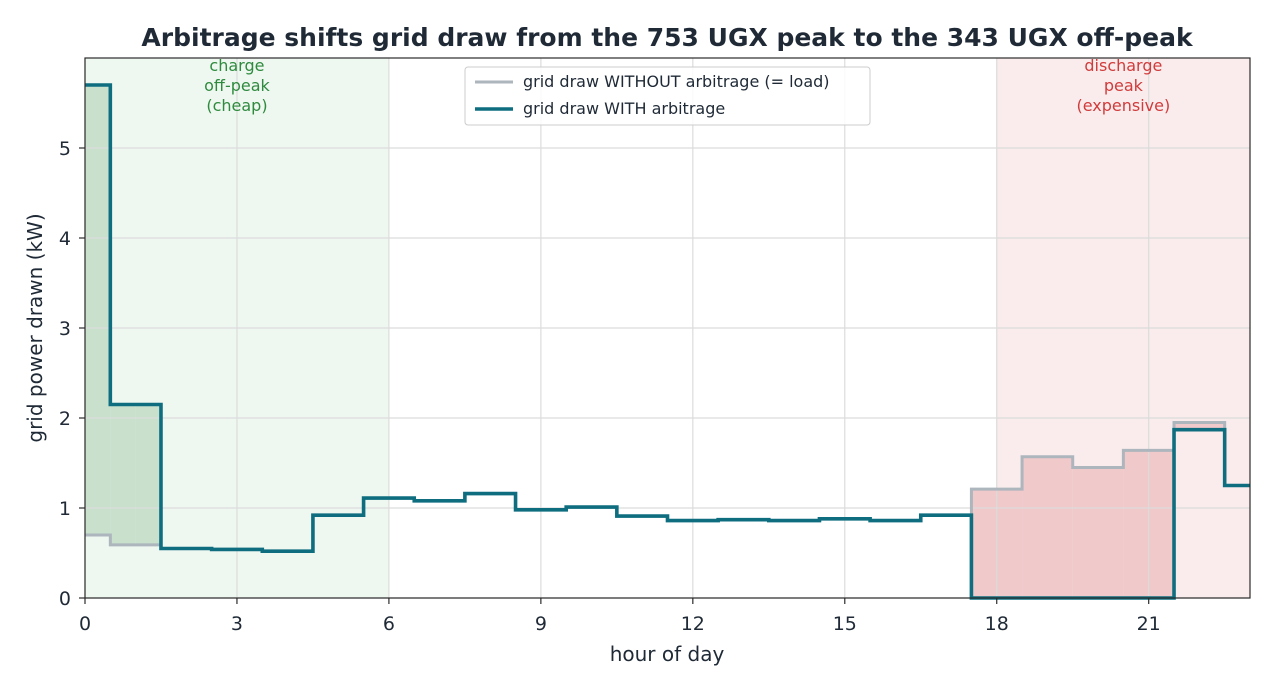  Describe the element at coordinates (65, 509) in the screenshot. I see `y-tick-label: 1` at that location.